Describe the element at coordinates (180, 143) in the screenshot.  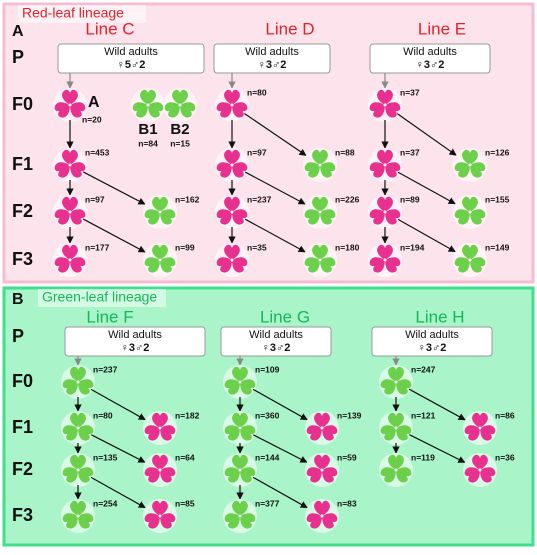
I see `sample-size: n=15` at that location.